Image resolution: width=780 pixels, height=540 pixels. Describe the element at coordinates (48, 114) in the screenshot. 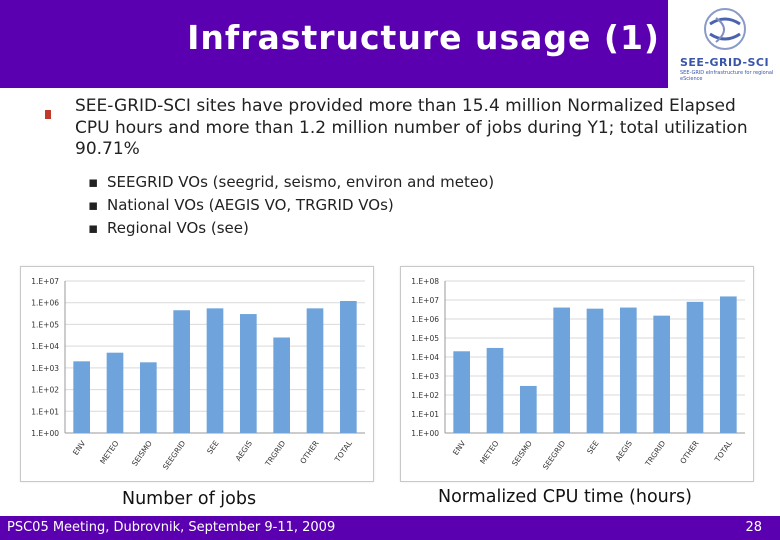

I see `bullet-marker` at that location.